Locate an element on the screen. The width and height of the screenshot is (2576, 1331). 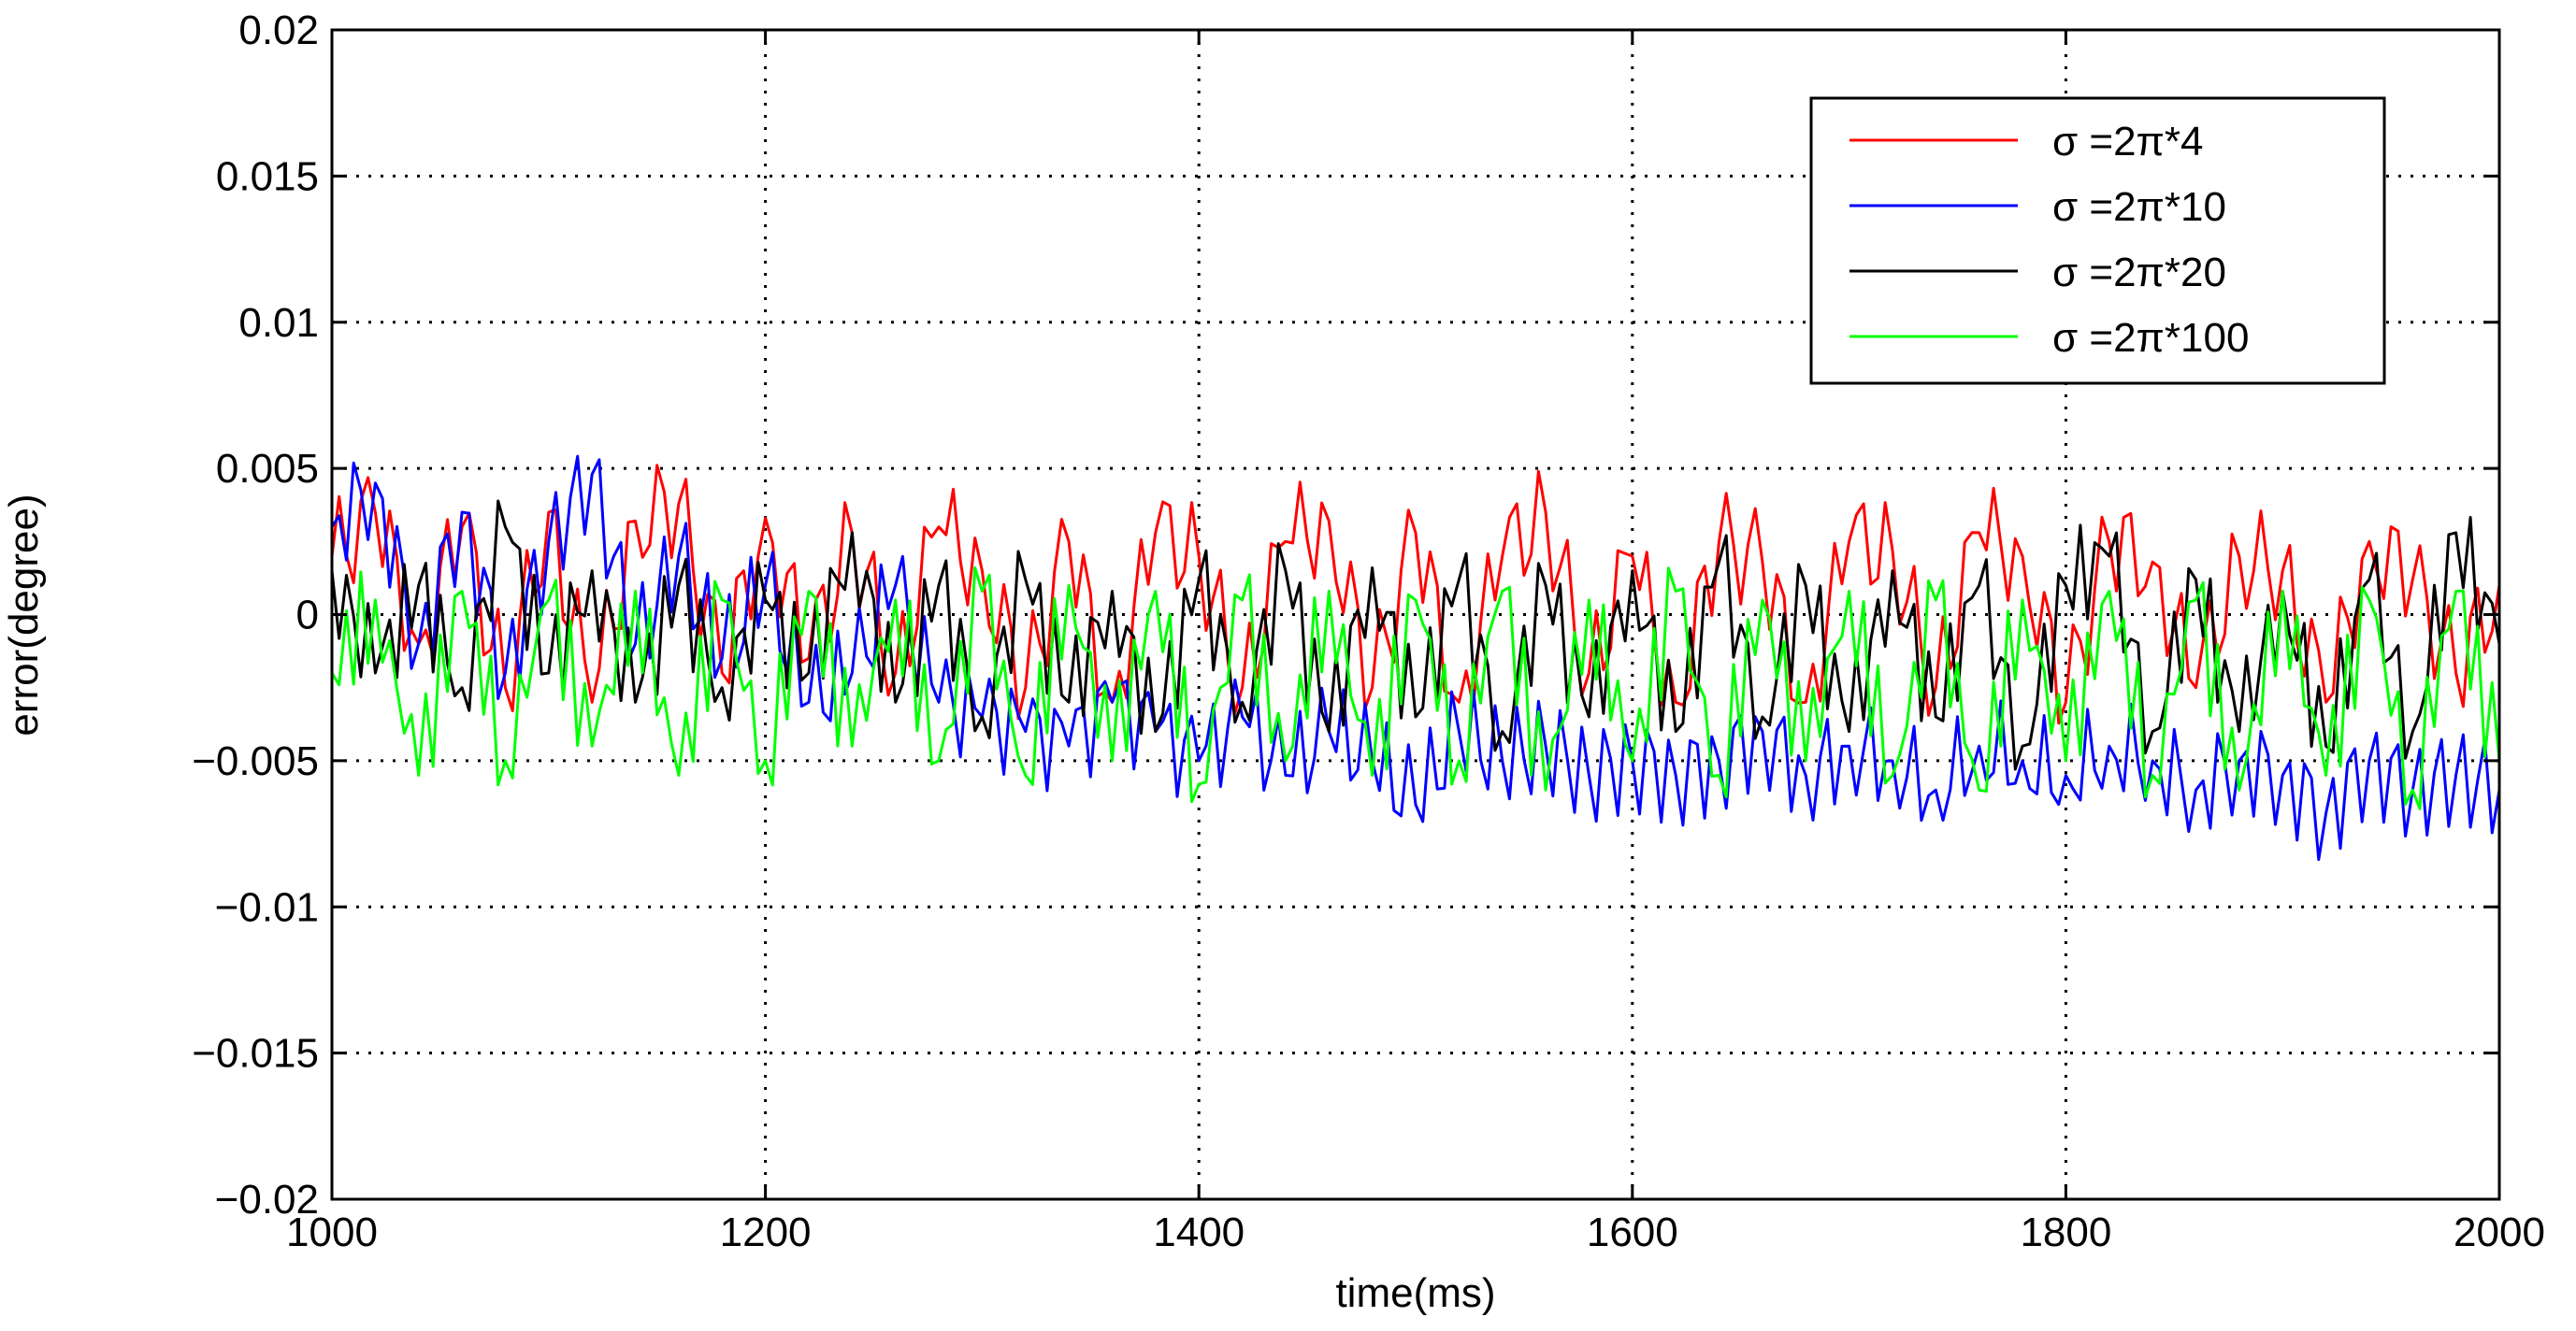
y-tick-label: 0.01 is located at coordinates (279, 323).